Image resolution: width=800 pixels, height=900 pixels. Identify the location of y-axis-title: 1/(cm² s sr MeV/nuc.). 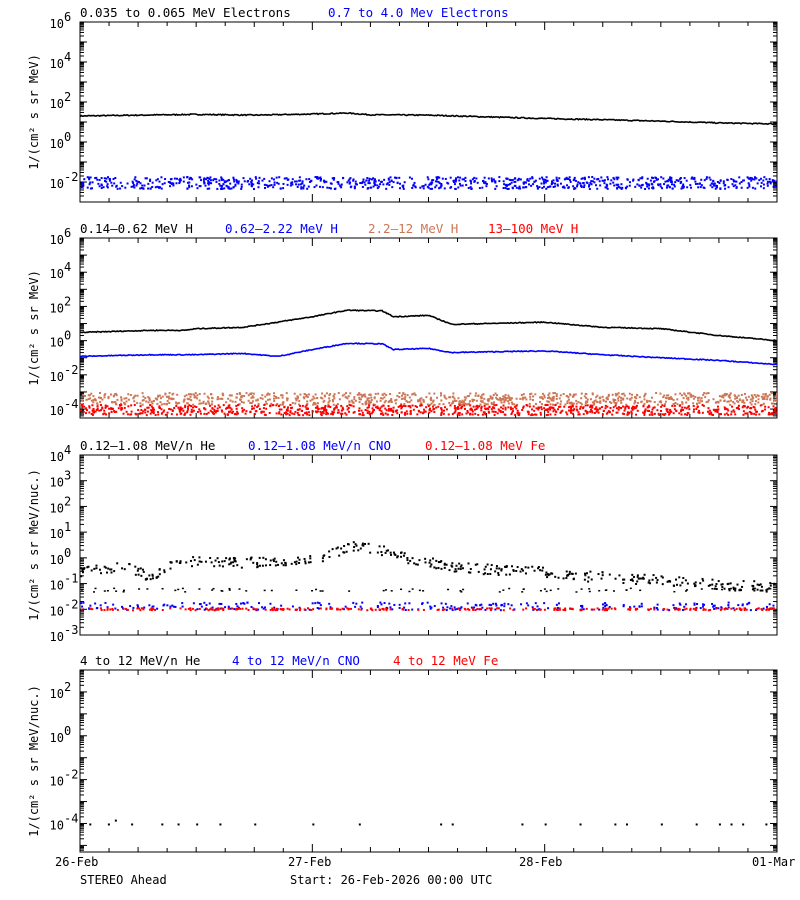
(34, 761).